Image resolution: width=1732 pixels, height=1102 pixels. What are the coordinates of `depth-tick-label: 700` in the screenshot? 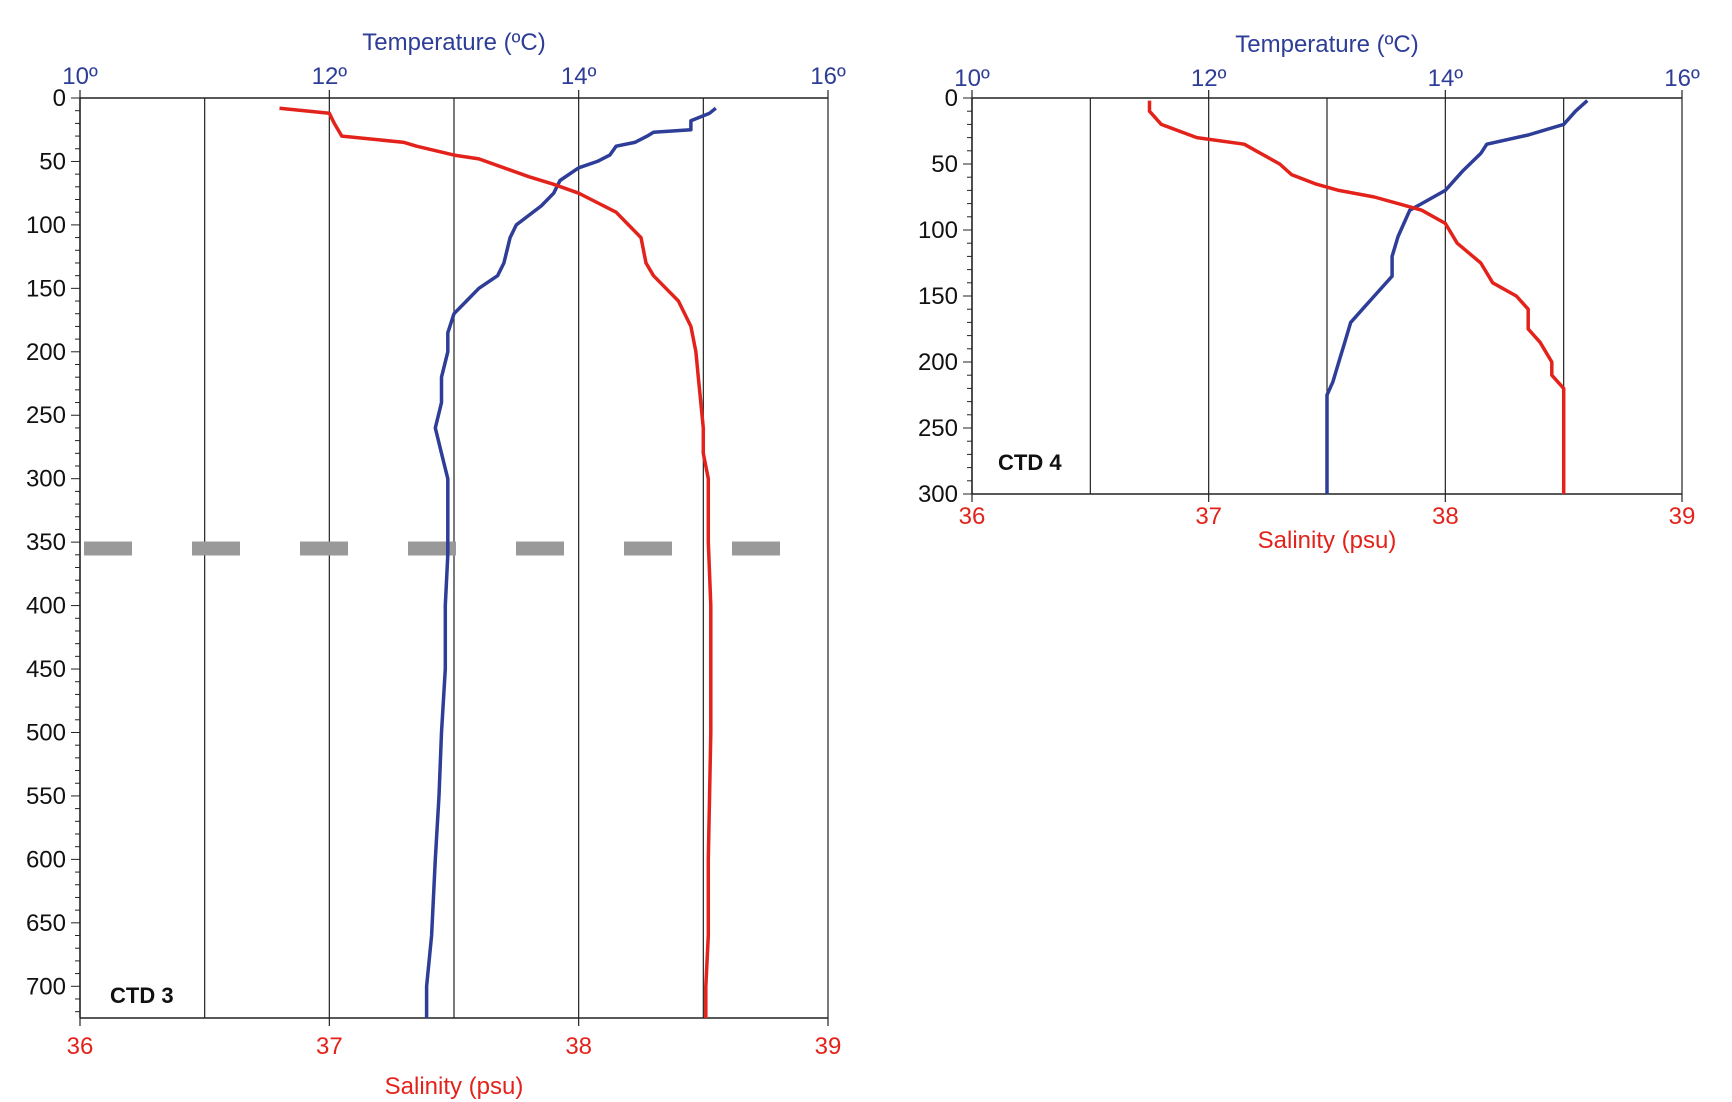 It's located at (46, 986).